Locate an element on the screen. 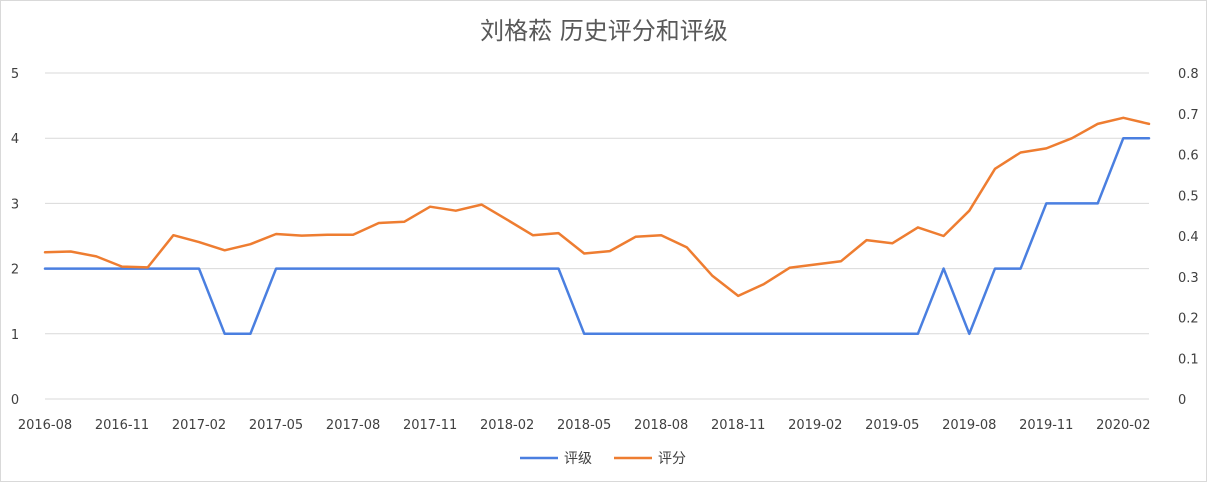 The image size is (1207, 483). x-tick-label: 2017-02 is located at coordinates (199, 425).